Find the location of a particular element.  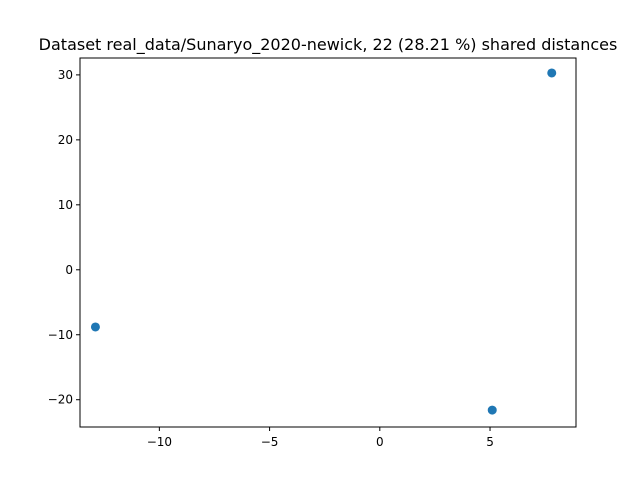

y-tick-label: 10 is located at coordinates (65, 205).